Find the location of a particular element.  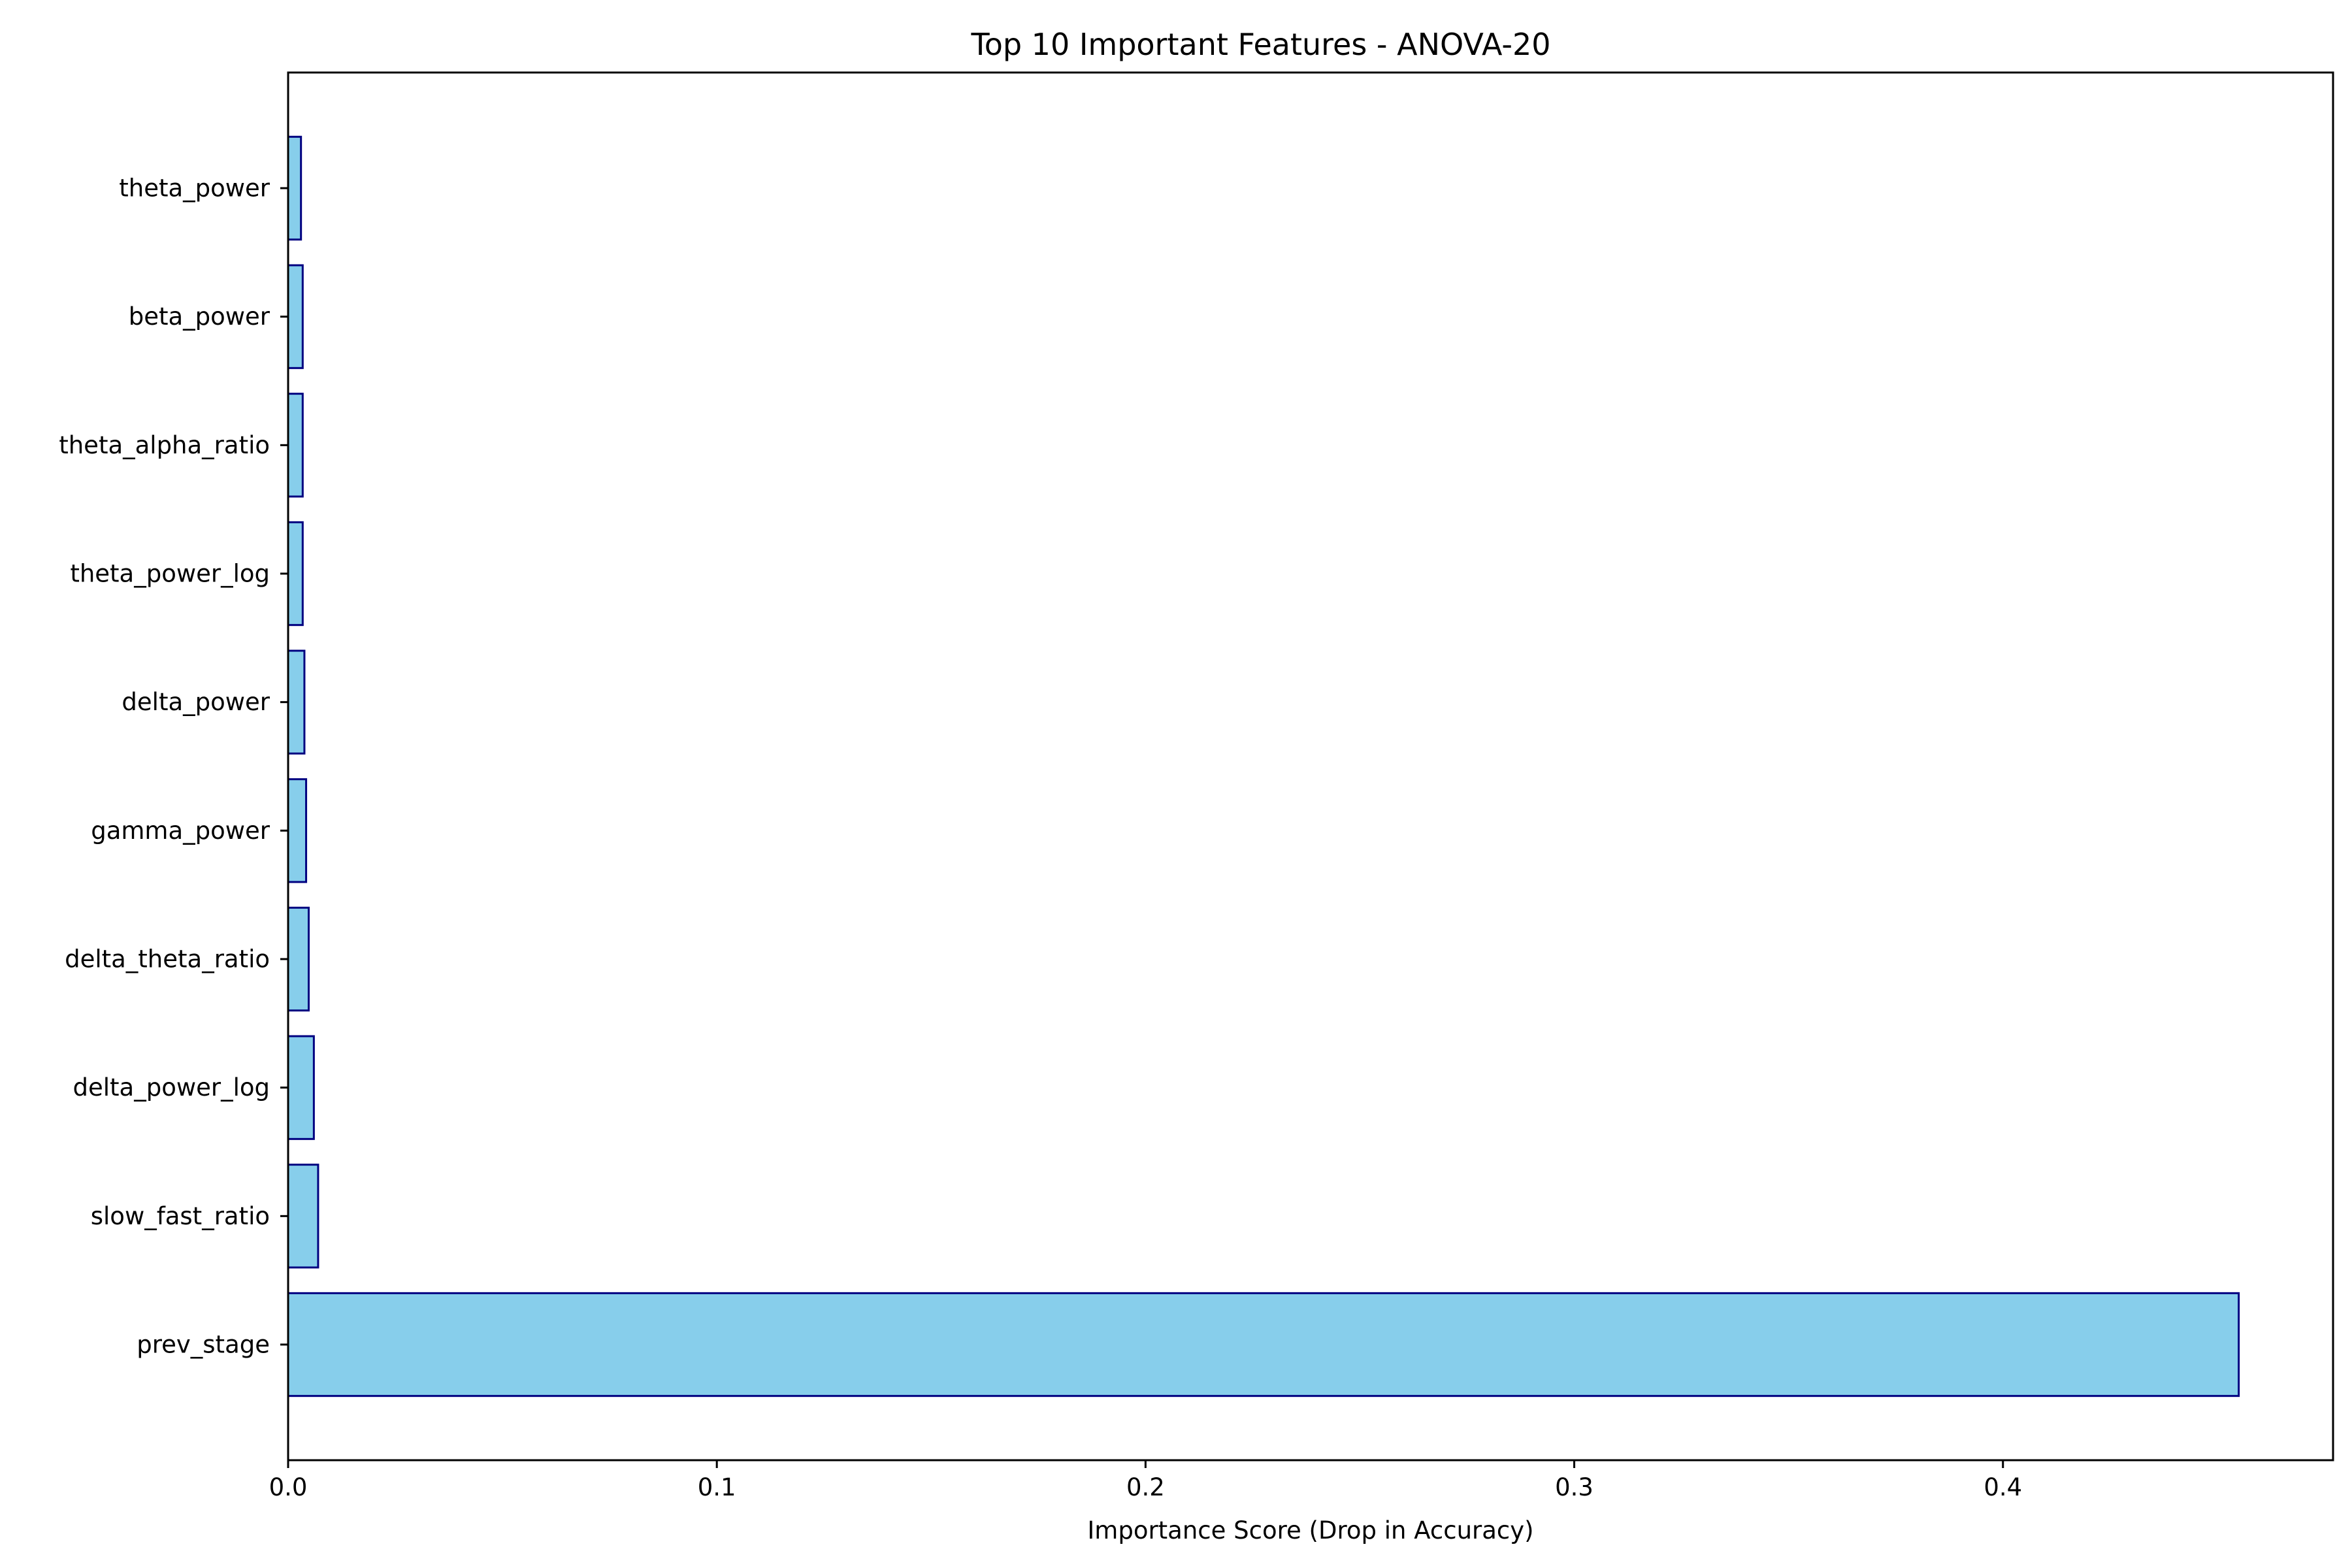

bar-theta-power-log is located at coordinates (295, 574).